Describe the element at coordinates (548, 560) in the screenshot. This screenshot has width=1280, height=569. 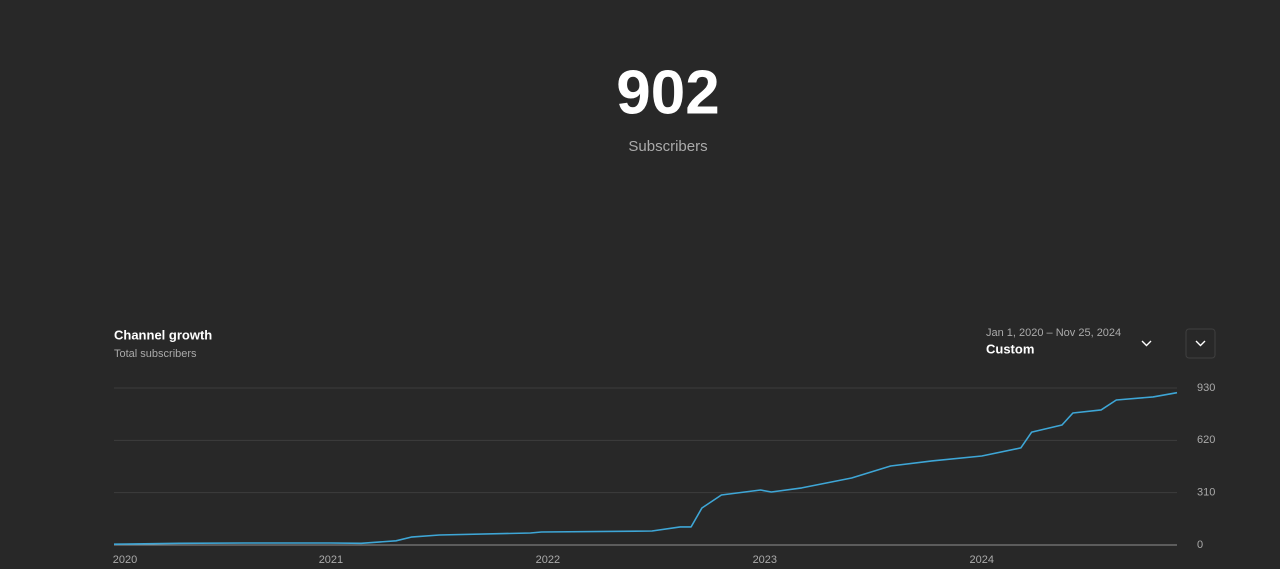
I see `x-tick-label: 2022` at that location.